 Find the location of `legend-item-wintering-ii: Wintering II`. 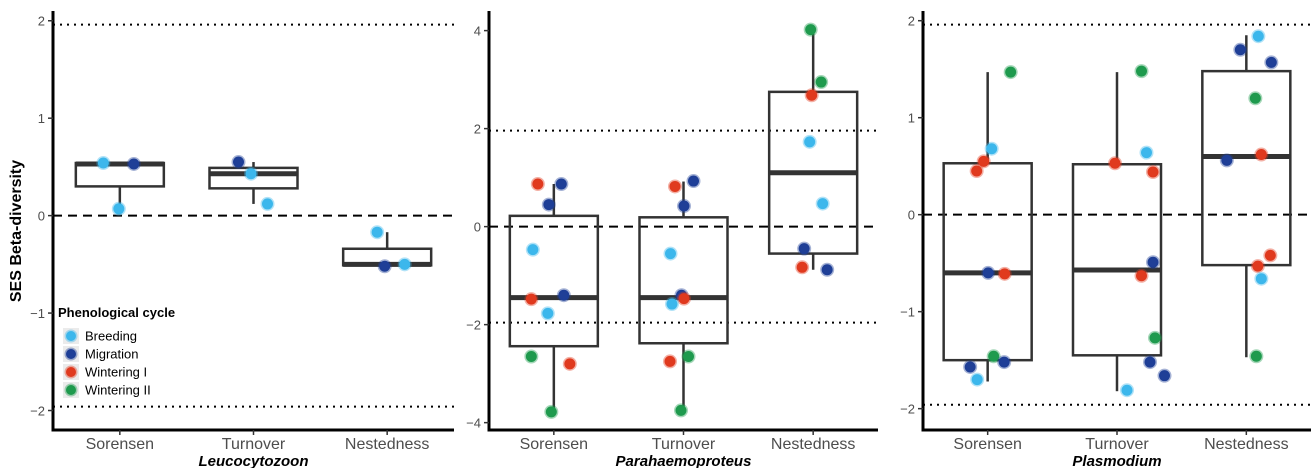

legend-item-wintering-ii: Wintering II is located at coordinates (107, 390).